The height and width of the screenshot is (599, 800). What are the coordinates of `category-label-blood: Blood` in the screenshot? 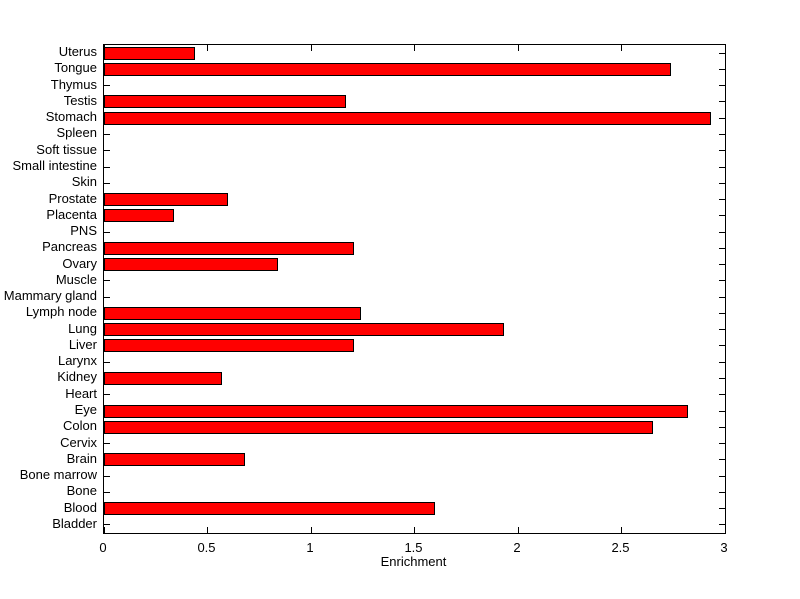 It's located at (80, 507).